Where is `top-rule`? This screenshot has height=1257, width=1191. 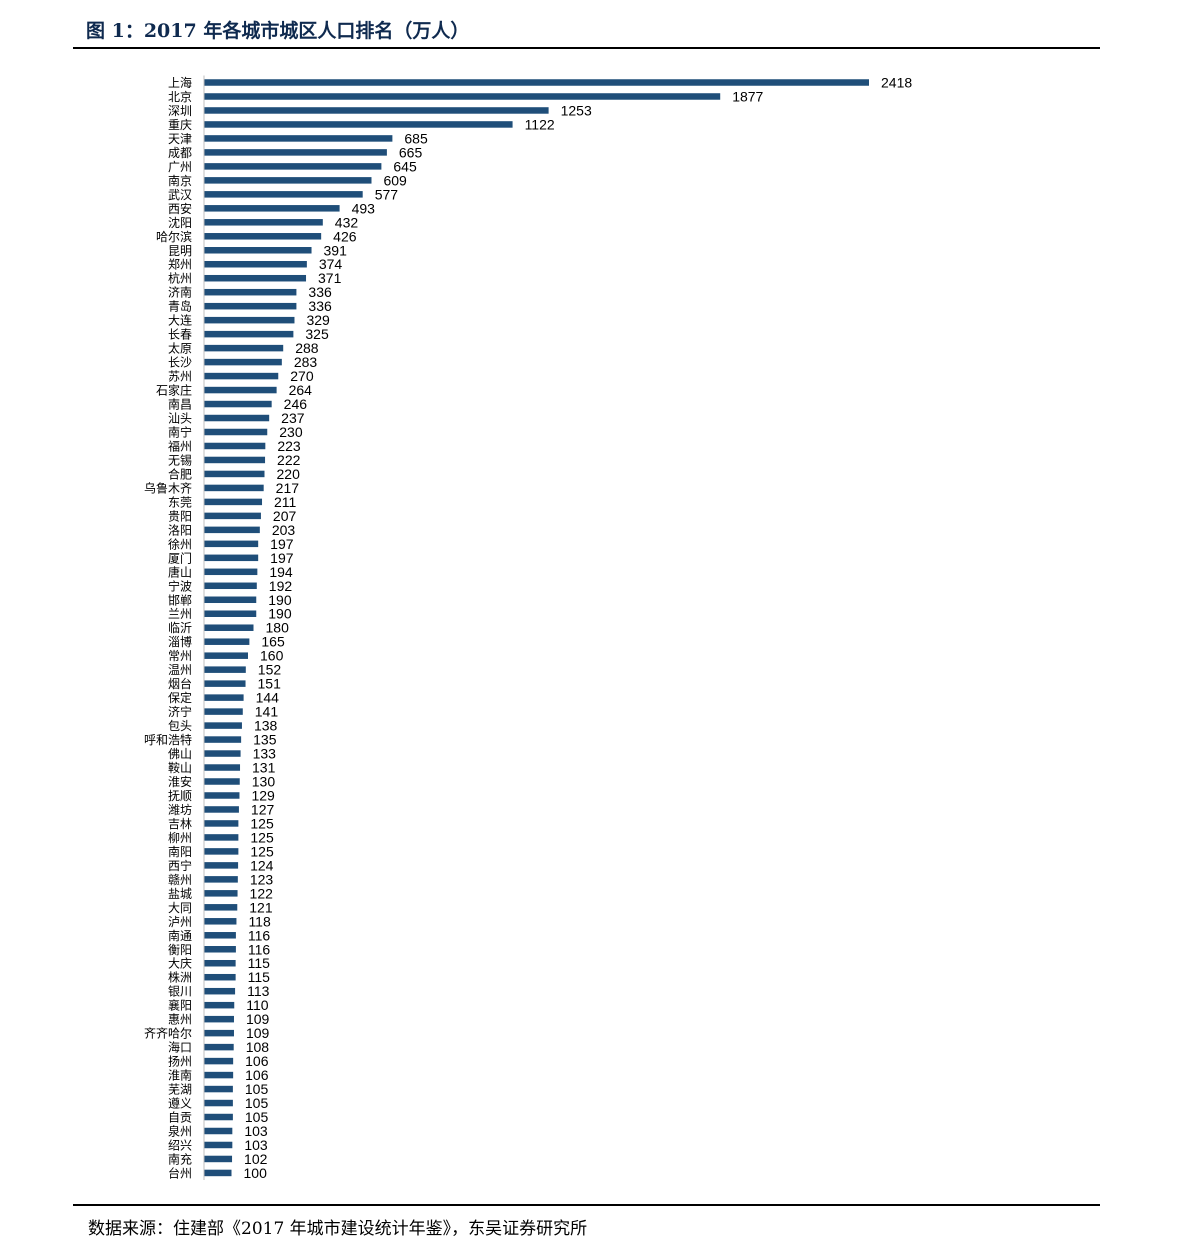
top-rule is located at coordinates (586, 48).